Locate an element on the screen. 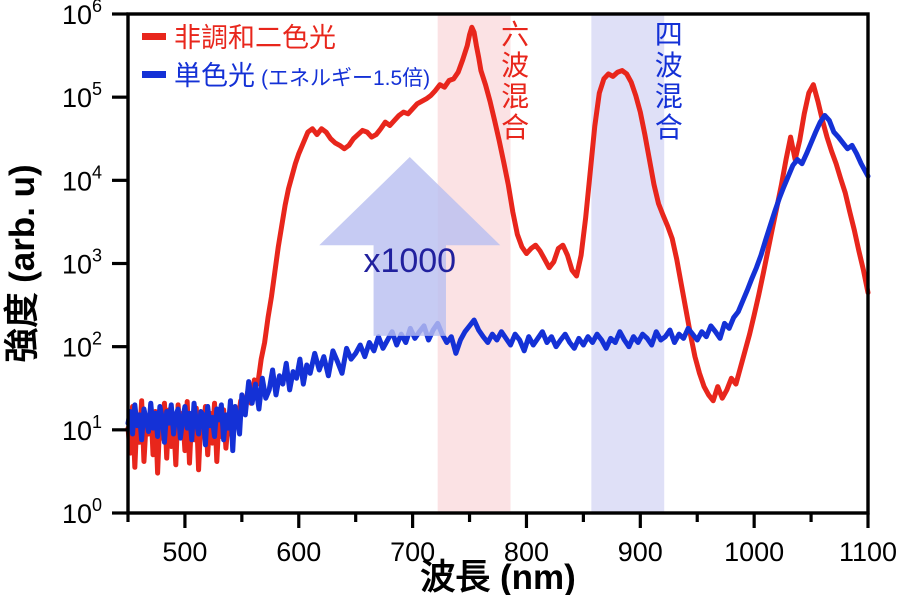 This screenshot has height=595, width=900. legend-swatch-blue is located at coordinates (154, 74).